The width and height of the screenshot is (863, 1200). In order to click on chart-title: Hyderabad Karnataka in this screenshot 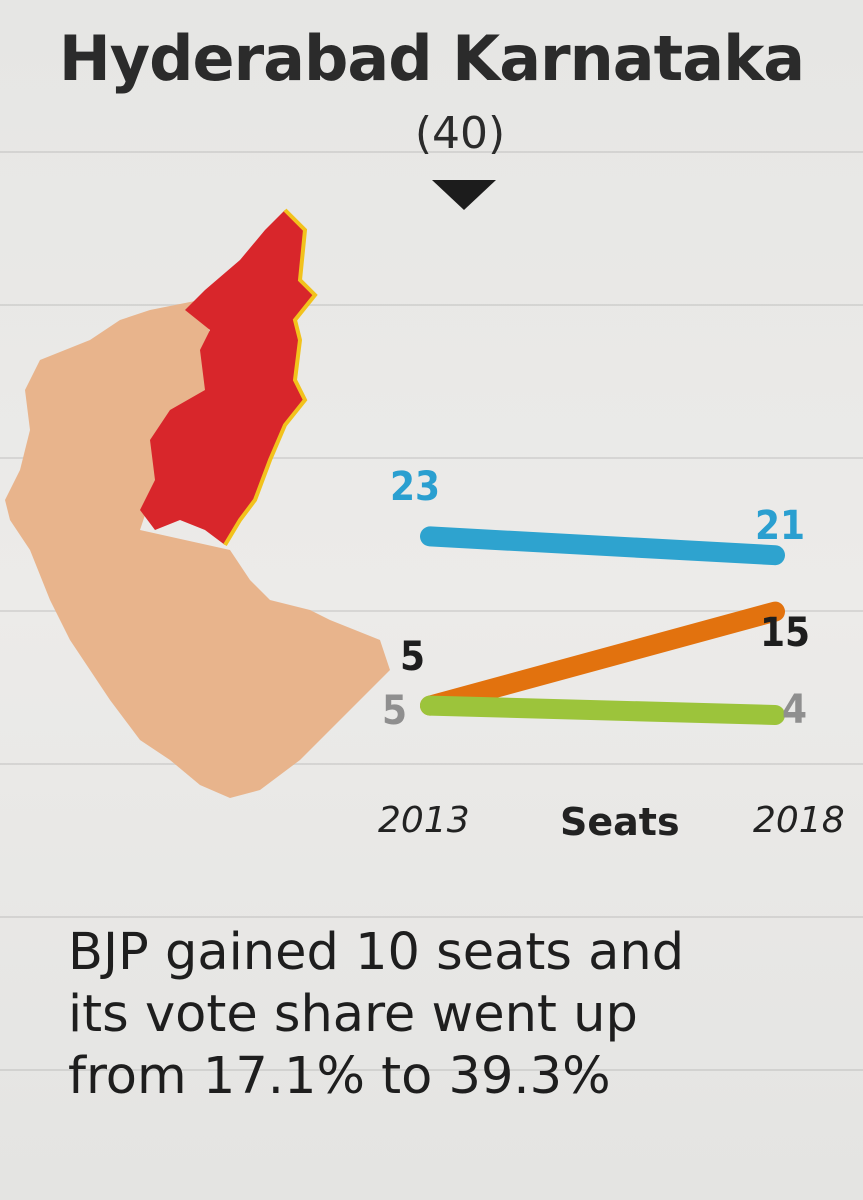, I will do `click(431, 58)`.